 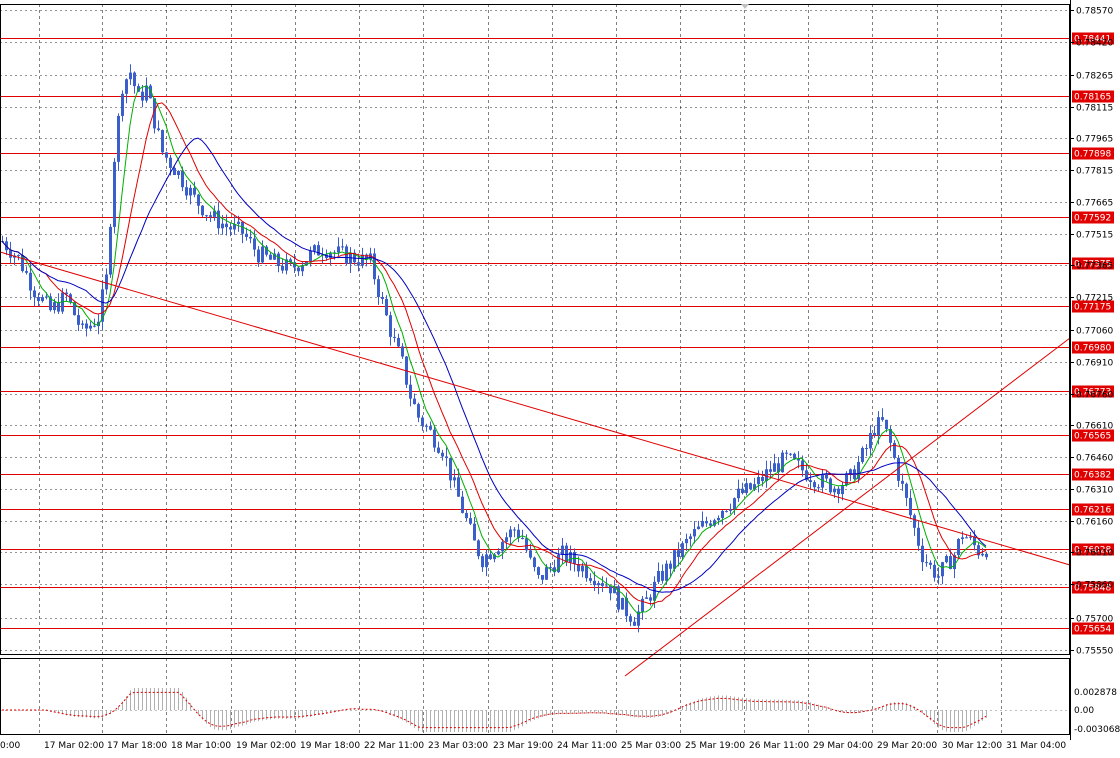 I want to click on x-tick-label: 29 Mar 20:00, so click(x=907, y=746).